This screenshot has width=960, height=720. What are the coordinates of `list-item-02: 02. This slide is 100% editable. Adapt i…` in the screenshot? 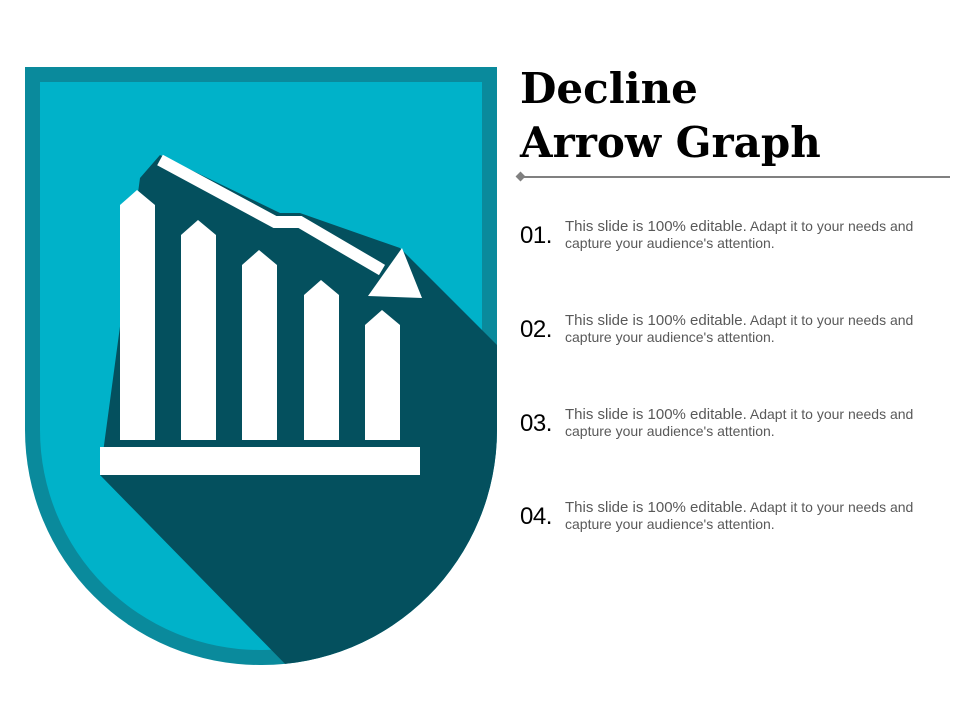 It's located at (730, 342).